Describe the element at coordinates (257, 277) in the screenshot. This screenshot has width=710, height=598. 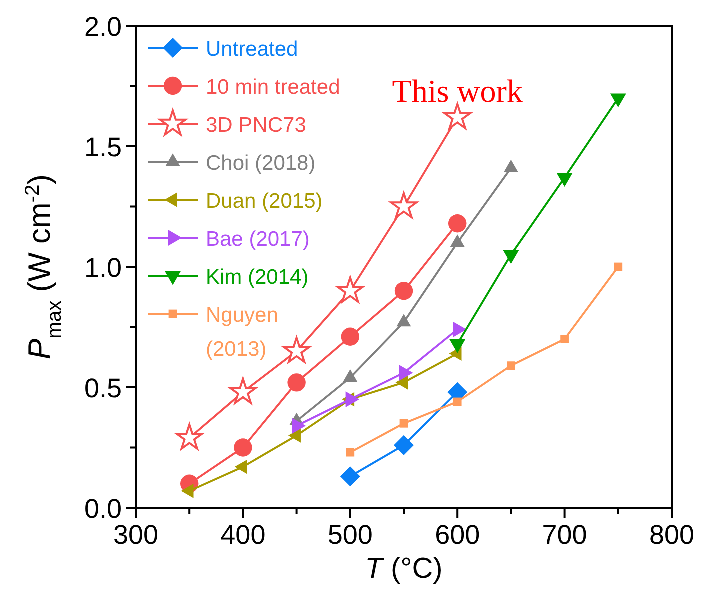
I see `legend-label: Kim (2014)` at that location.